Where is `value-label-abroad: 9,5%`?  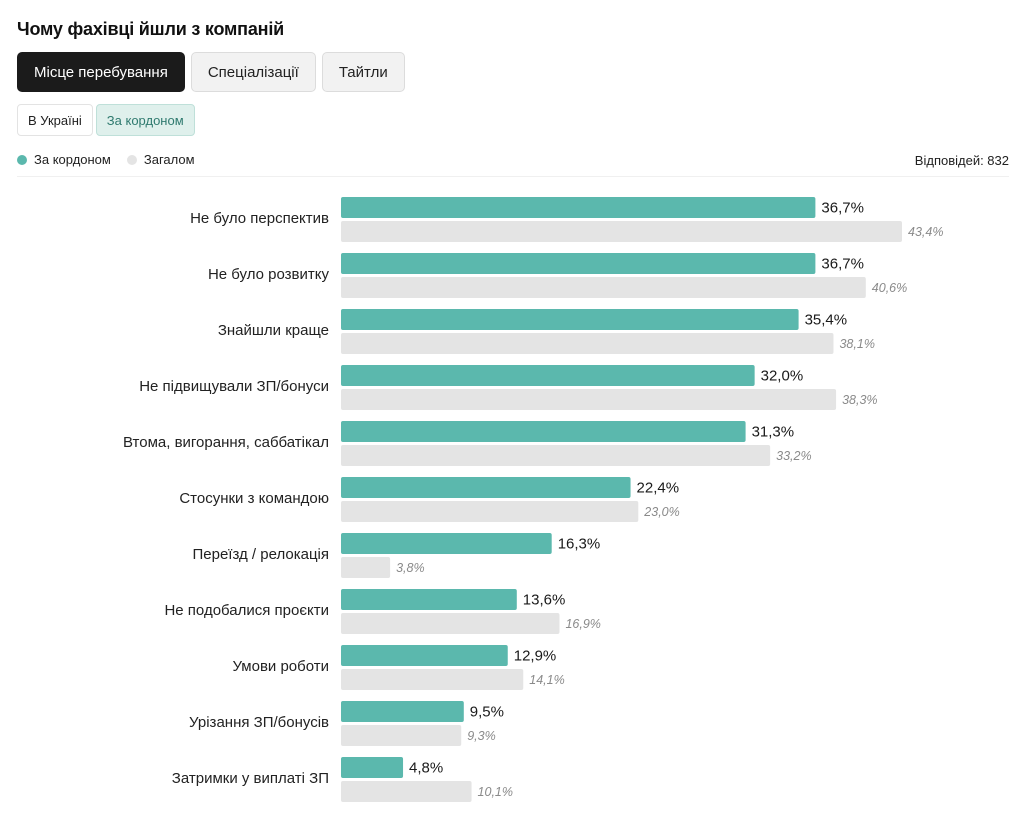
value-label-abroad: 9,5% is located at coordinates (487, 712).